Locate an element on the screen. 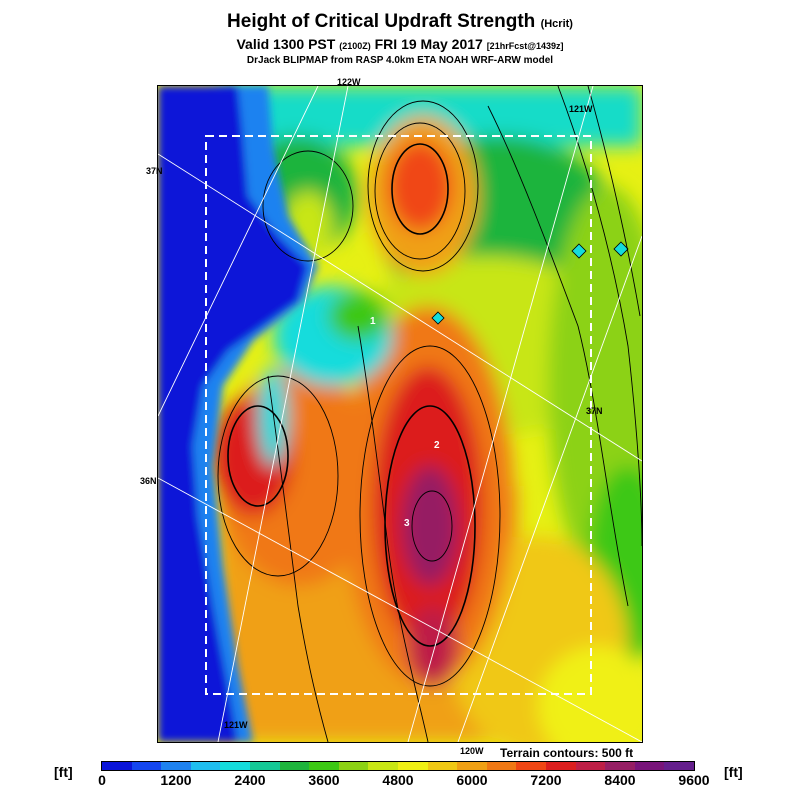 This screenshot has height=800, width=800. valid-date: FRI 19 May 2017 is located at coordinates (428, 44).